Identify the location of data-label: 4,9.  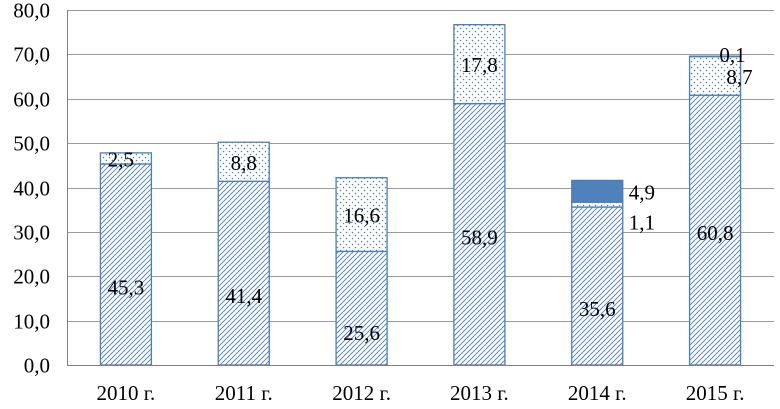
(642, 192).